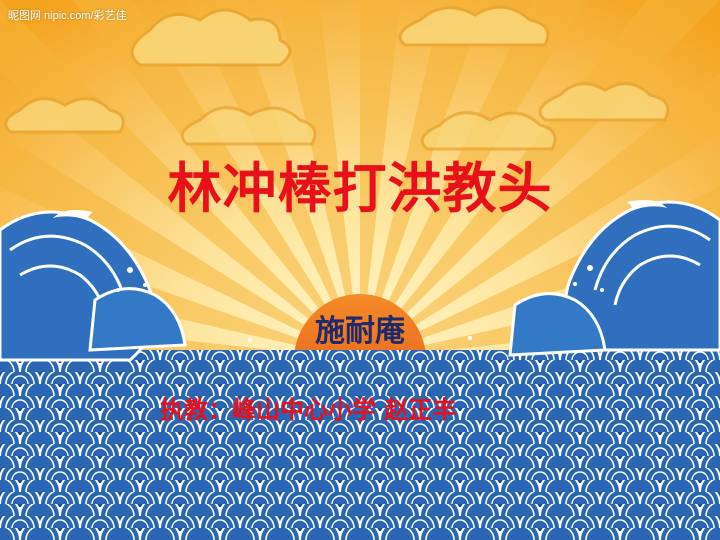 This screenshot has height=540, width=720. I want to click on author-name: 施耐庵, so click(360, 328).